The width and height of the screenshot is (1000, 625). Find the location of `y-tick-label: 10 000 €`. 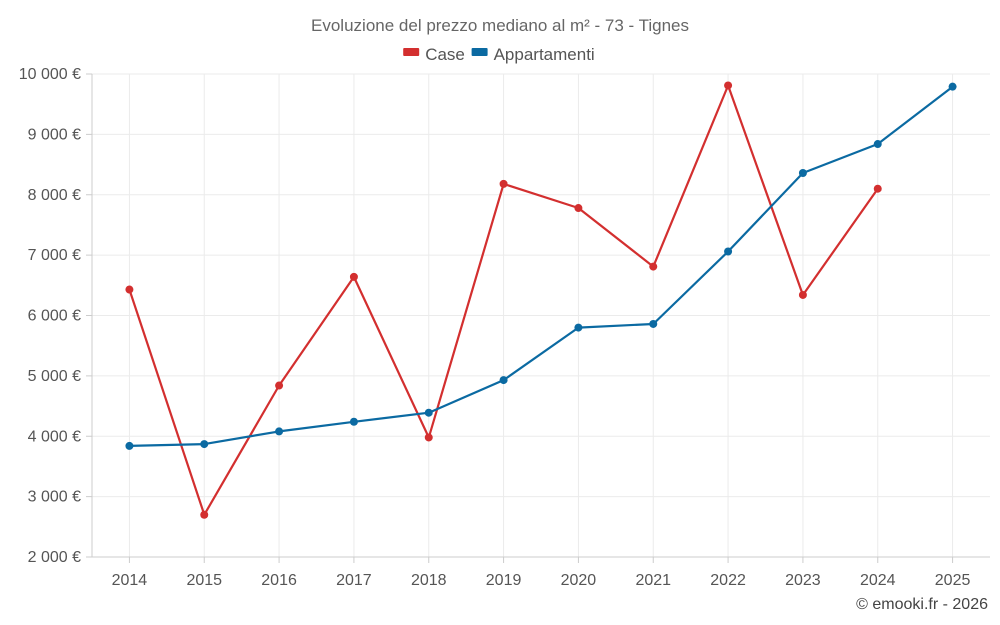

y-tick-label: 10 000 € is located at coordinates (50, 74).